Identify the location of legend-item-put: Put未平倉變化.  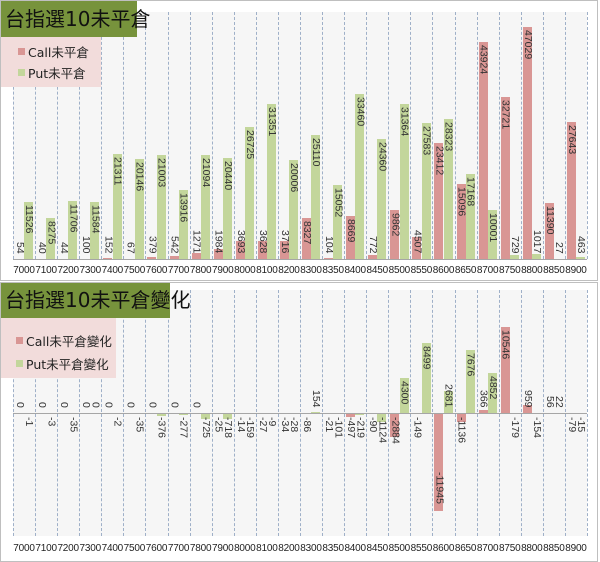
(62, 363).